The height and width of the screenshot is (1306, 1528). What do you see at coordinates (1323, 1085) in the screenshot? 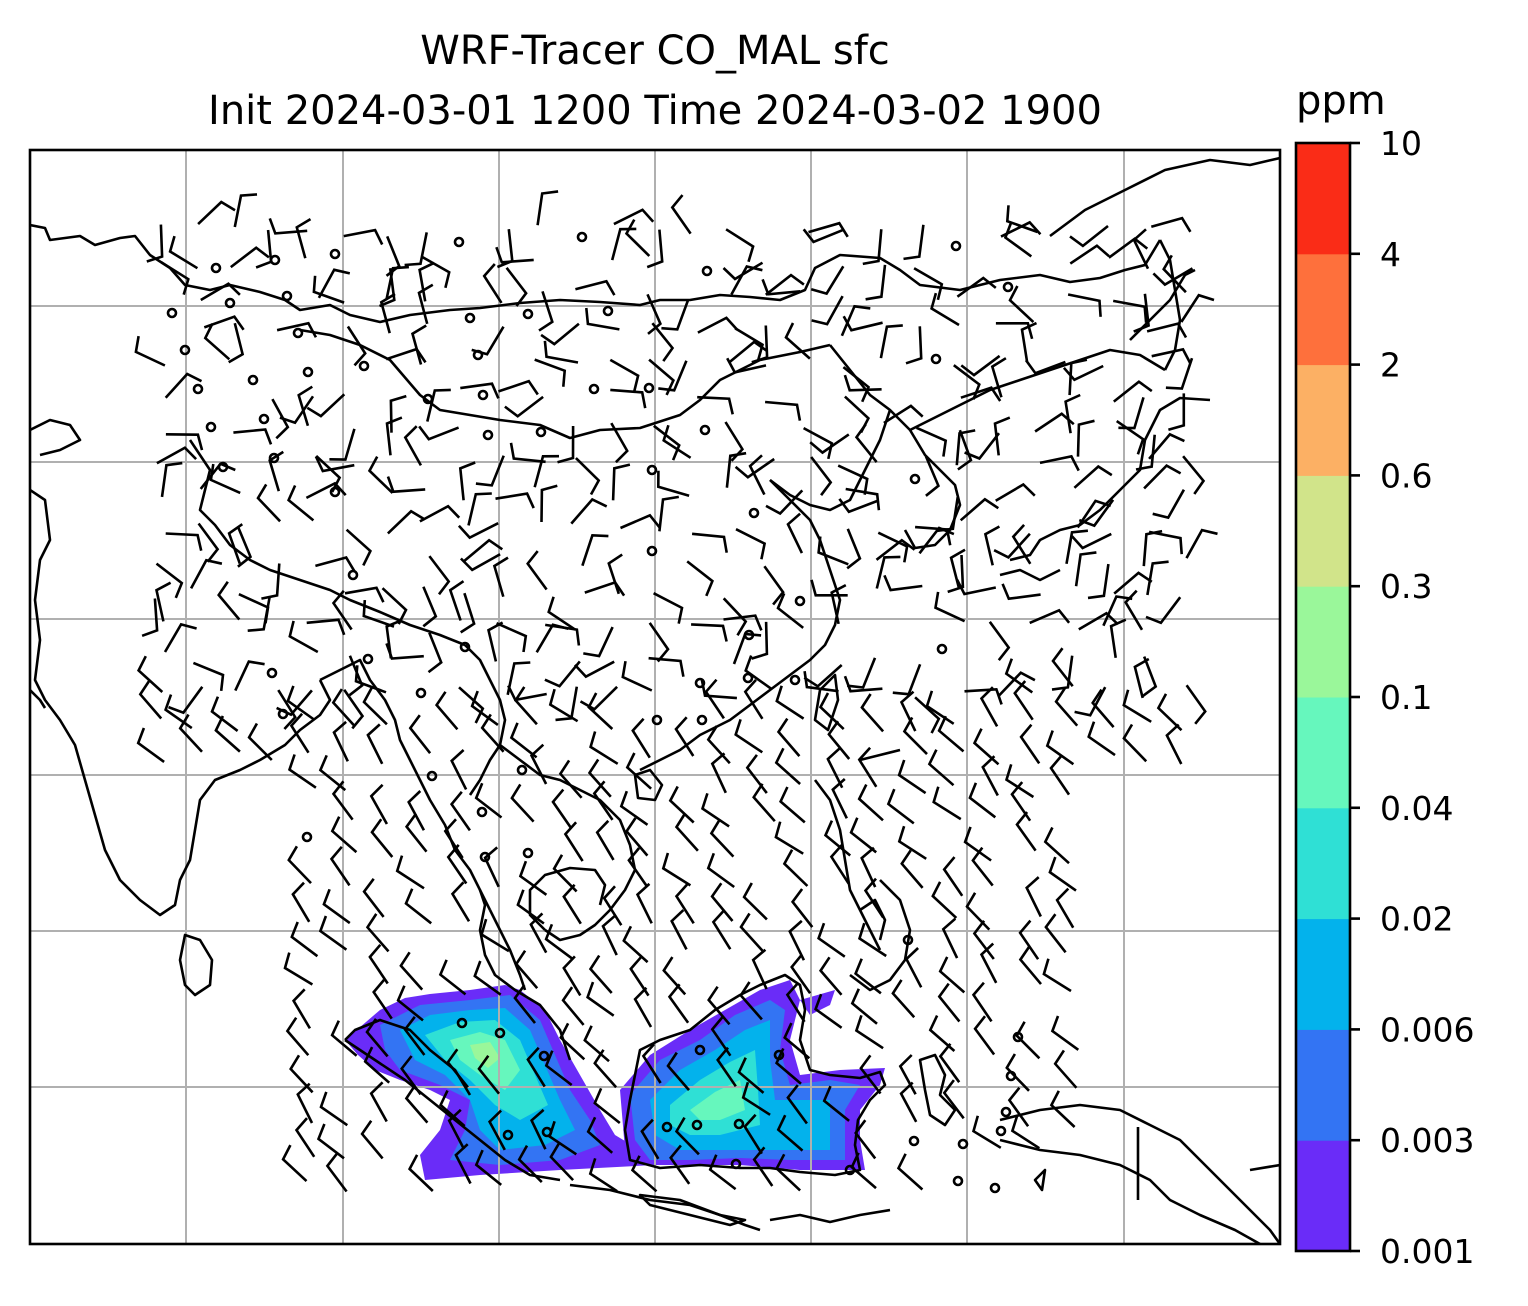
I see `colorbar-segment` at bounding box center [1323, 1085].